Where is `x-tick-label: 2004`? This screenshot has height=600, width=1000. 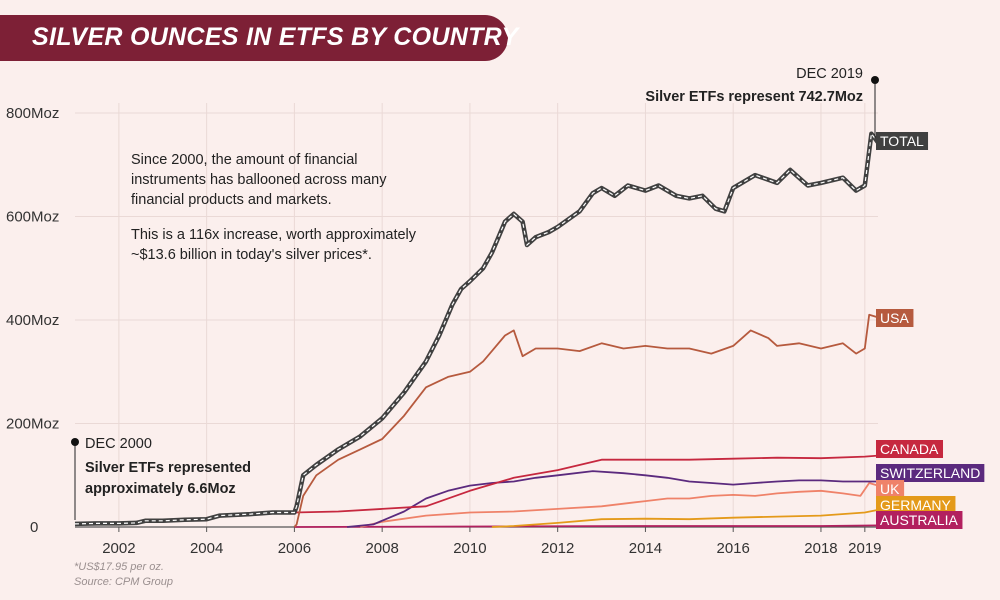 x-tick-label: 2004 is located at coordinates (206, 548).